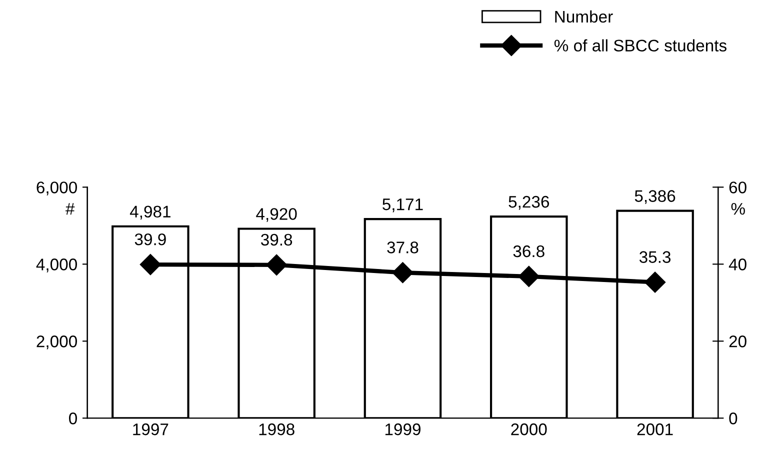 This screenshot has height=461, width=773. I want to click on y2-tick-label: 20, so click(737, 342).